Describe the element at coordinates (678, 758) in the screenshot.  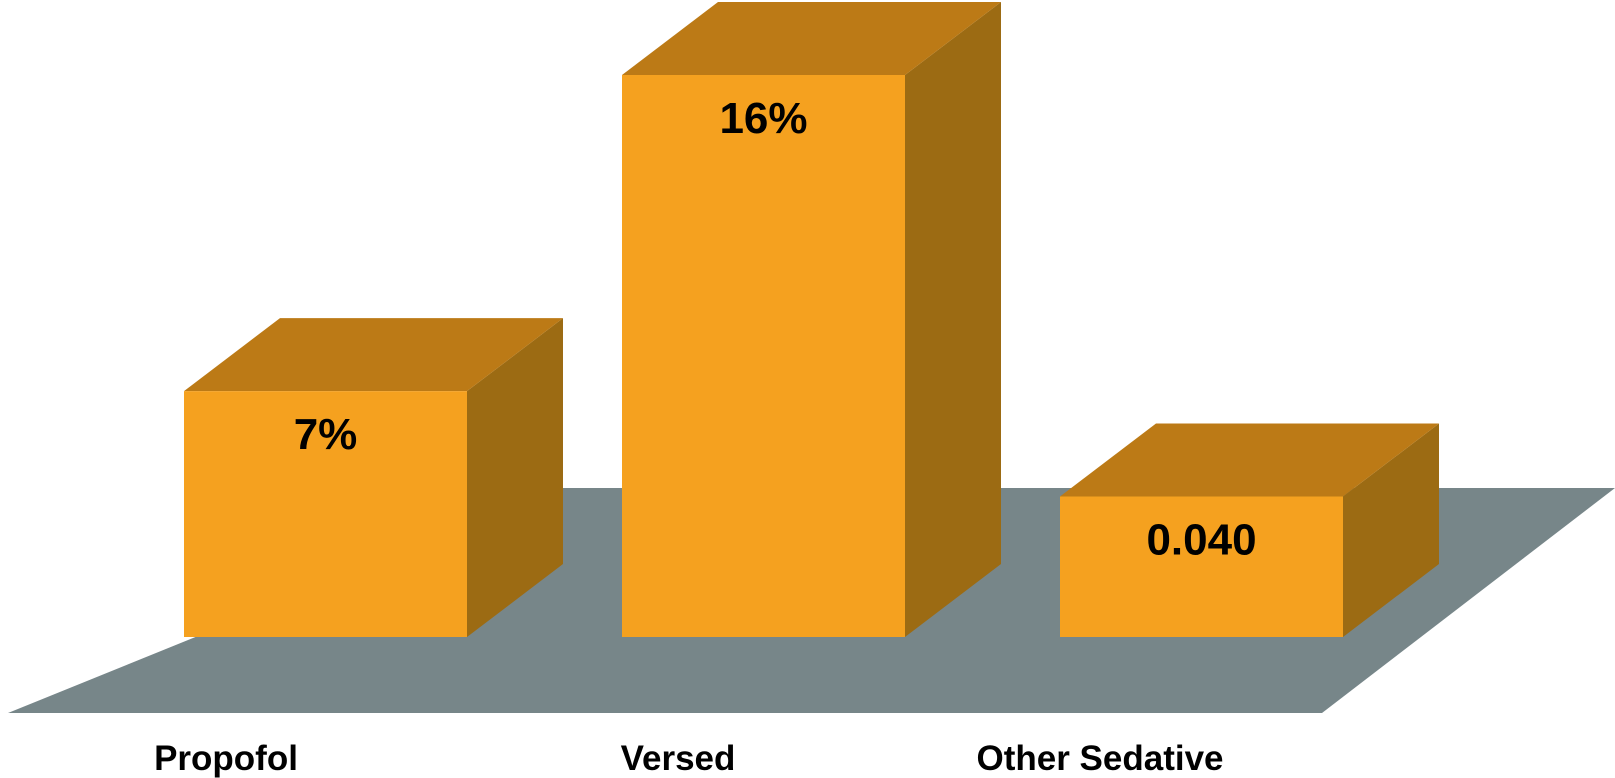
I see `category-label: Versed` at that location.